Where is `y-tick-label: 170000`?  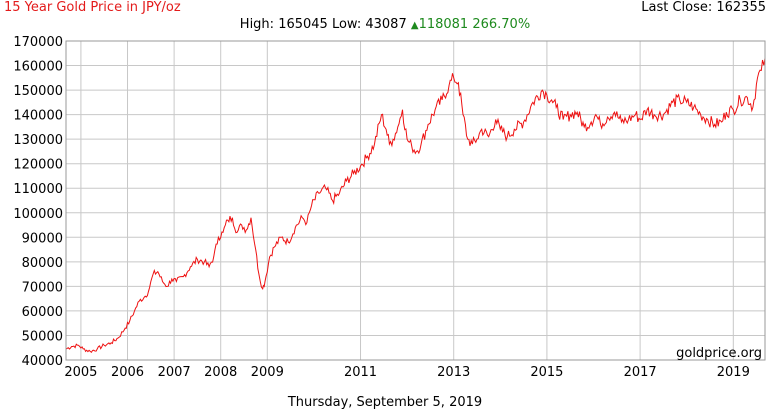
y-tick-label: 170000 is located at coordinates (38, 42).